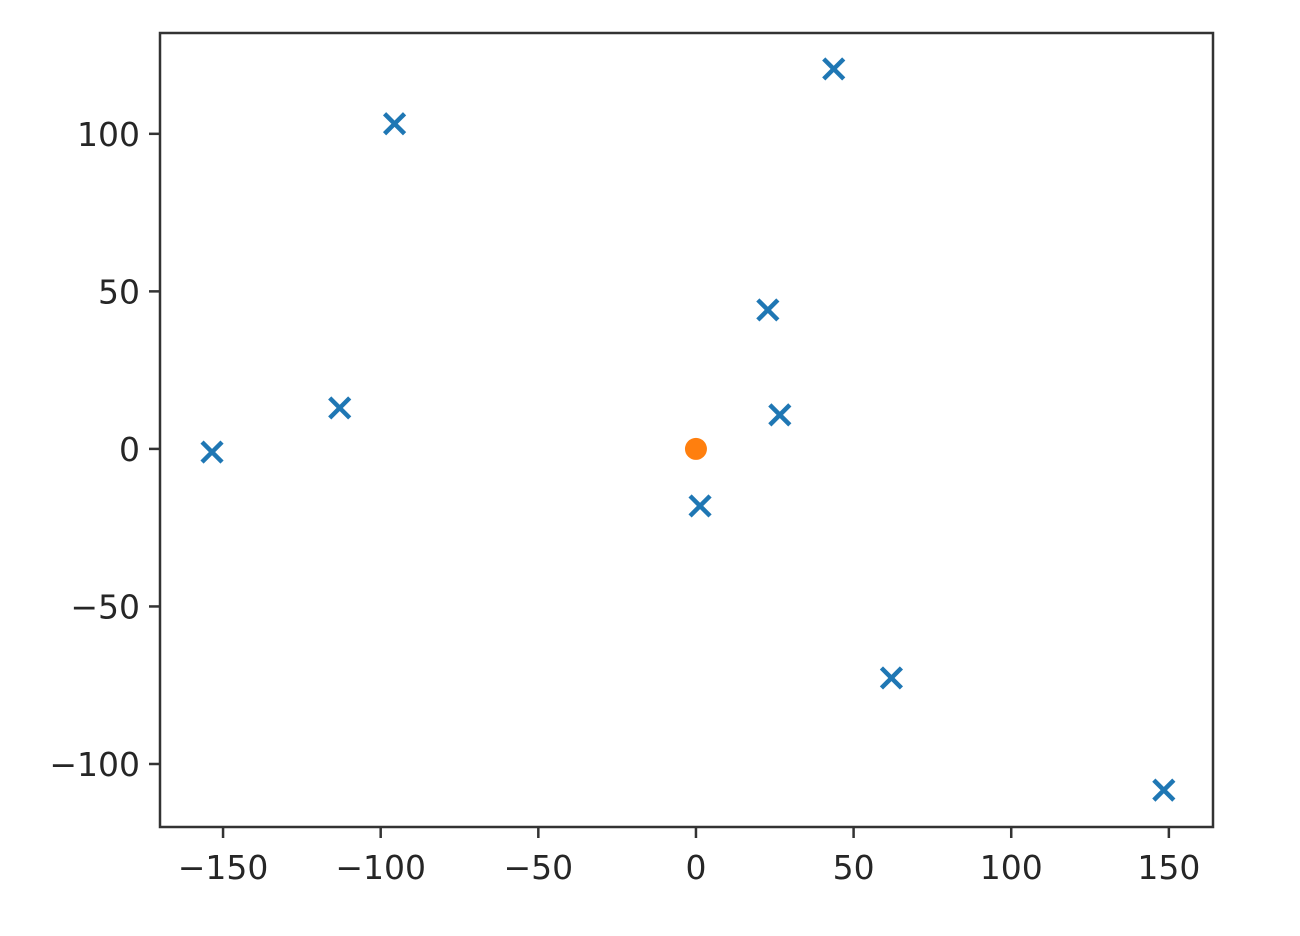  I want to click on x-tick-label: 100, so click(1011, 867).